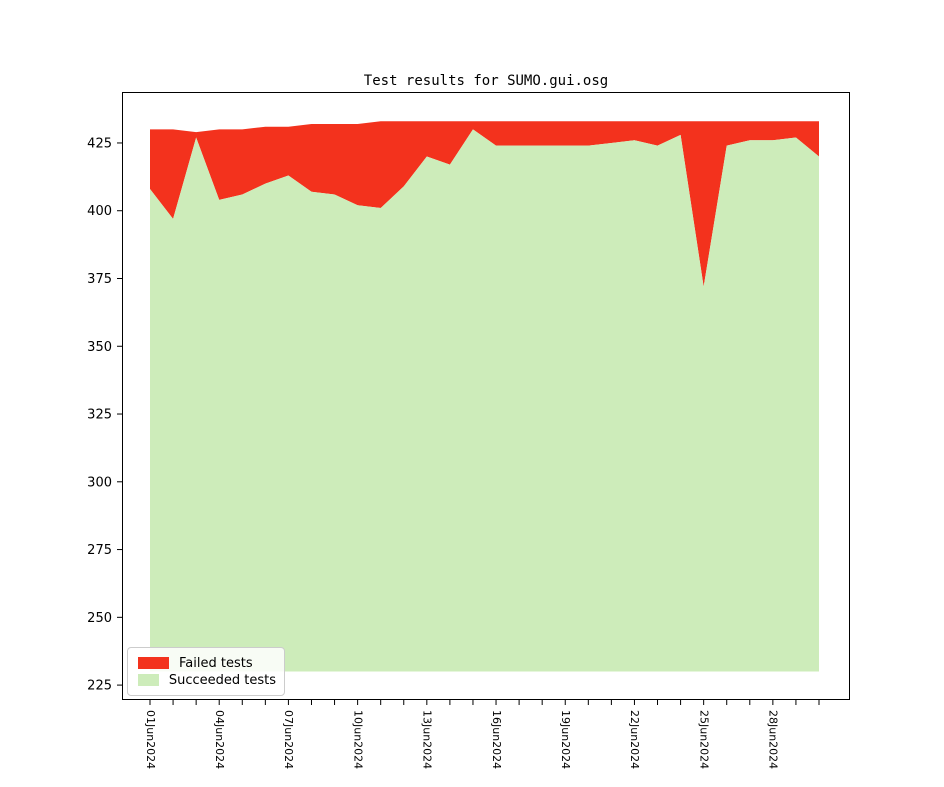 The width and height of the screenshot is (944, 787). What do you see at coordinates (99, 279) in the screenshot?
I see `y-tick-label: 375` at bounding box center [99, 279].